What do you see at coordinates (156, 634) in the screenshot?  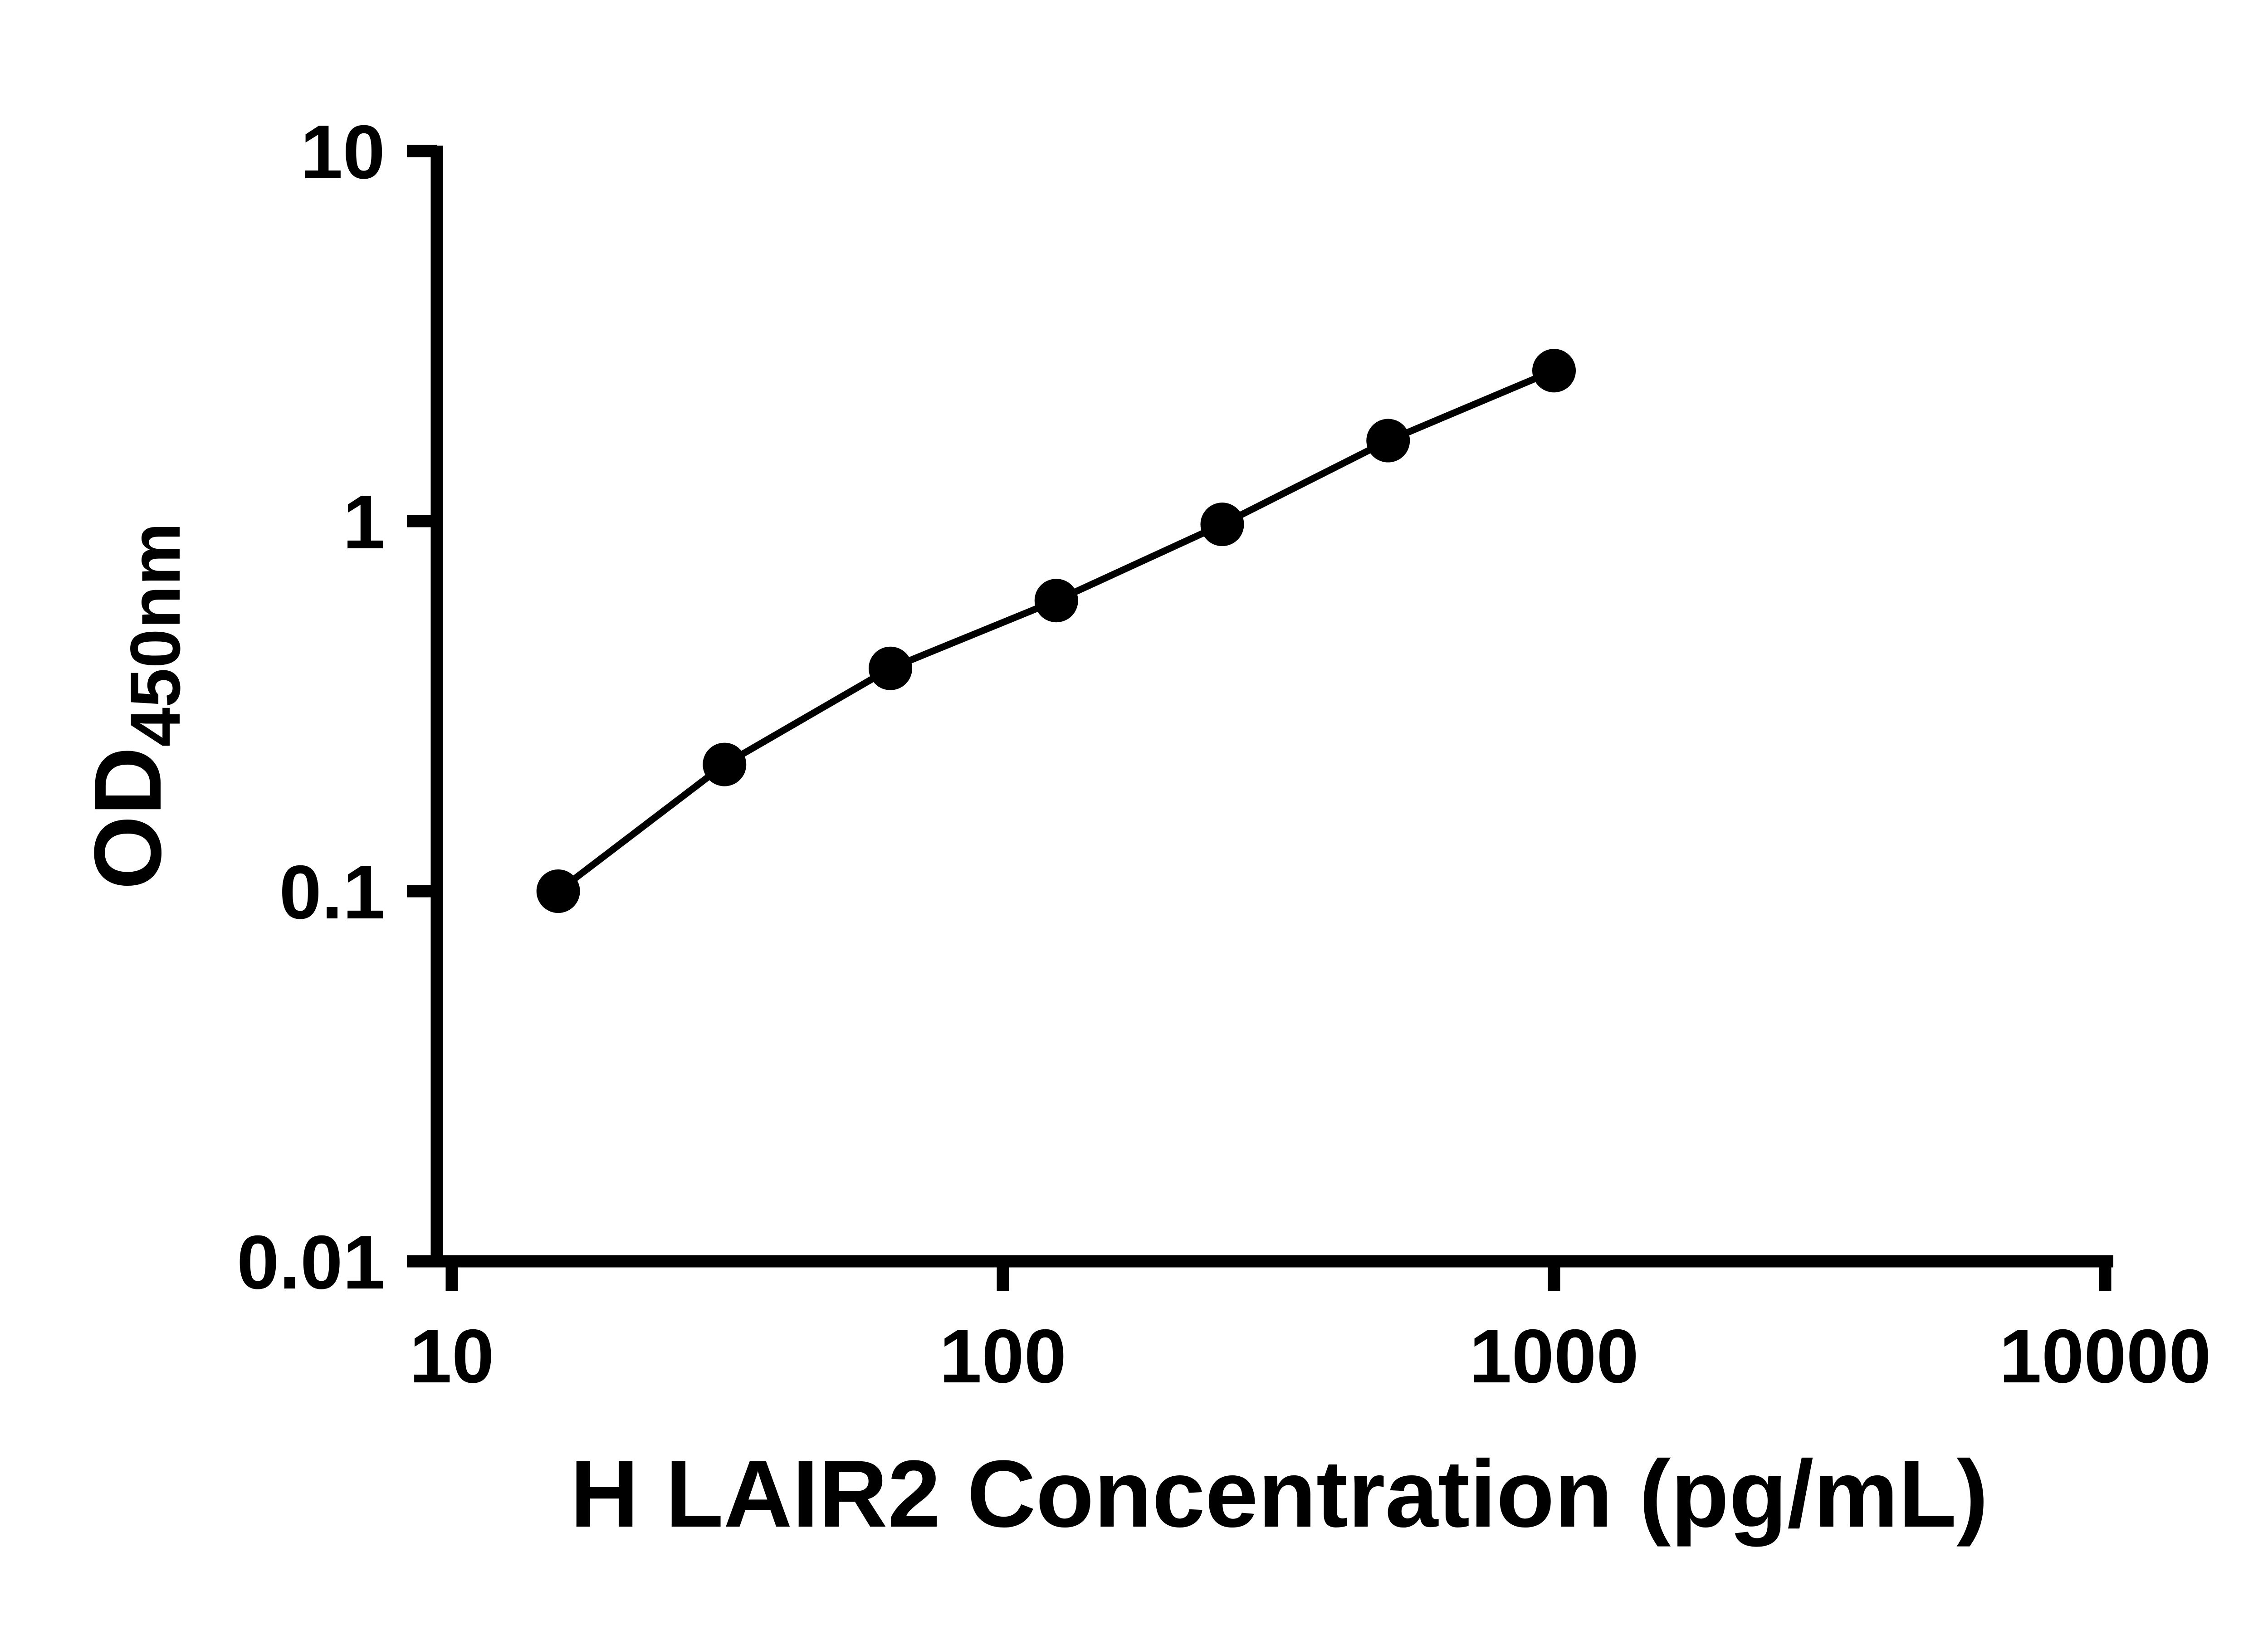 I see `y-axis-title-subscript: 450nm` at bounding box center [156, 634].